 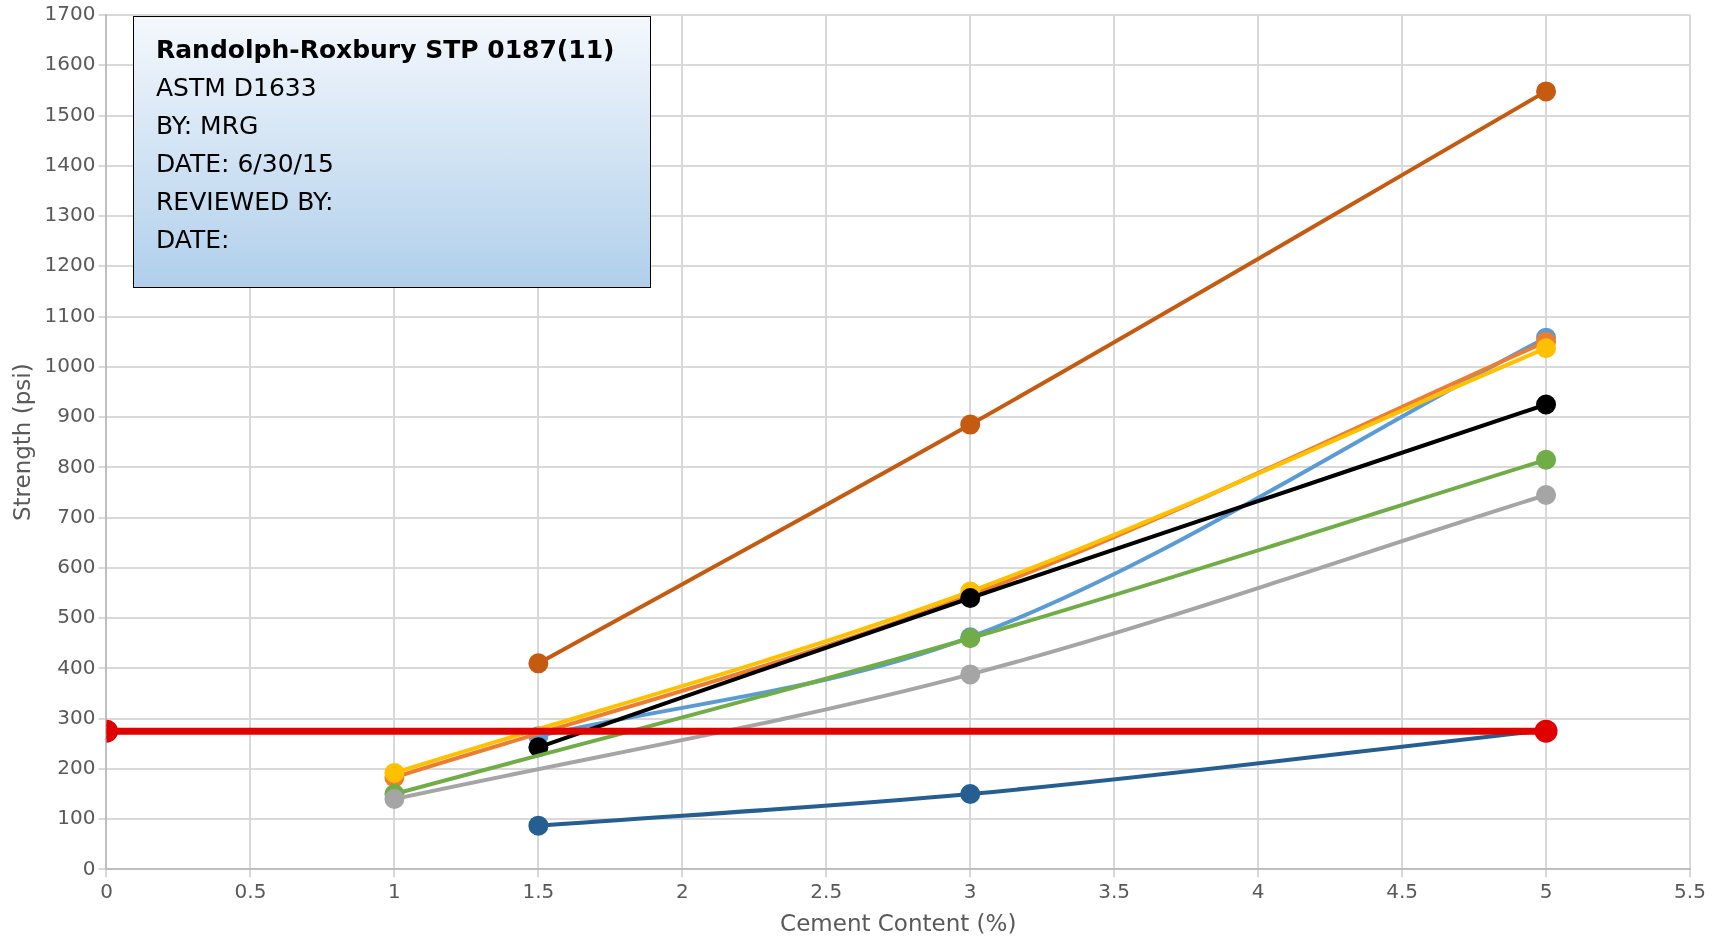 I want to click on x-tick-label: 5, so click(x=1546, y=890).